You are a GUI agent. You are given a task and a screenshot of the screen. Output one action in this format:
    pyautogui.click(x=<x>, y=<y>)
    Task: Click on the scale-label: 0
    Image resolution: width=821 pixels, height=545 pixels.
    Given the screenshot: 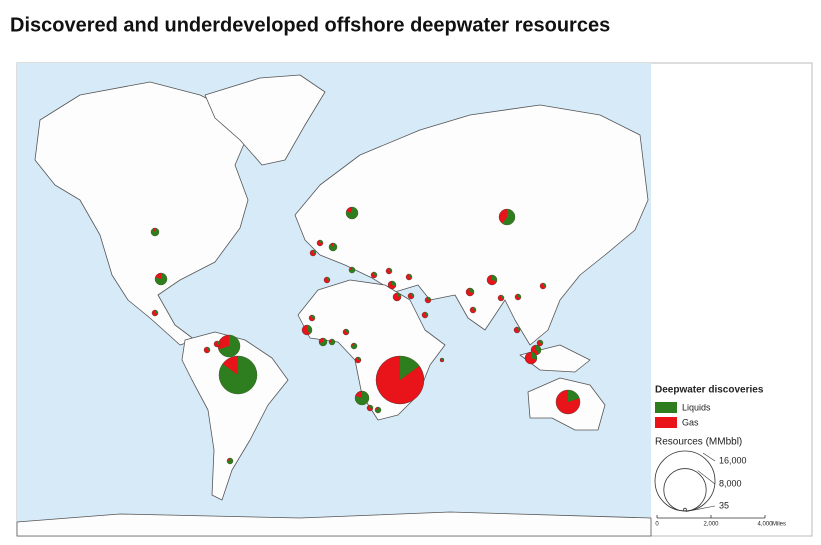 What is the action you would take?
    pyautogui.click(x=657, y=525)
    